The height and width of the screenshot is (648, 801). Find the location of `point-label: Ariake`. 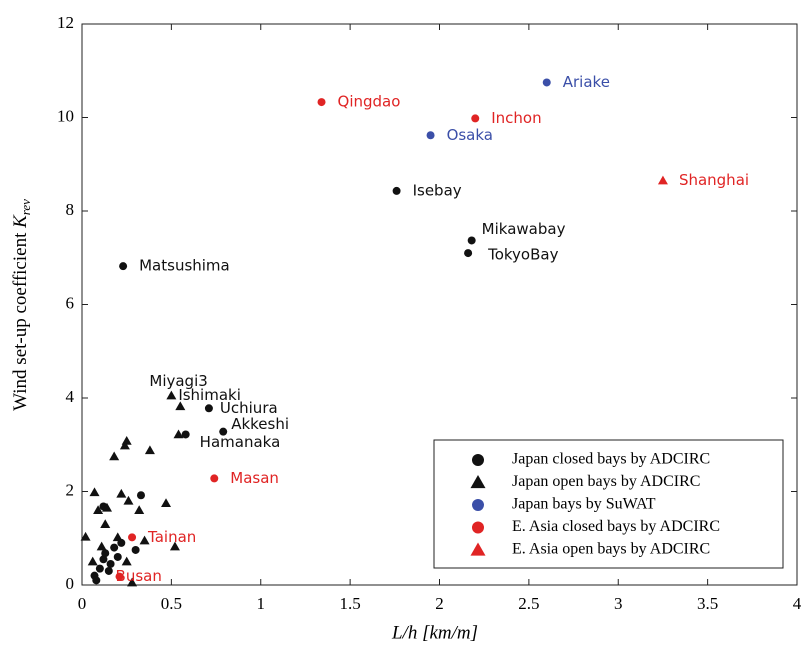

point-label: Ariake is located at coordinates (586, 82).